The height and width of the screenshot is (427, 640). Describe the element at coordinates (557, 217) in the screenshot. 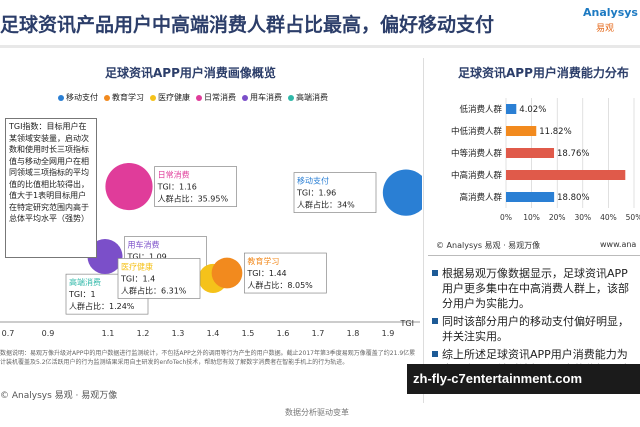

I see `x-tick-label: 20%` at that location.